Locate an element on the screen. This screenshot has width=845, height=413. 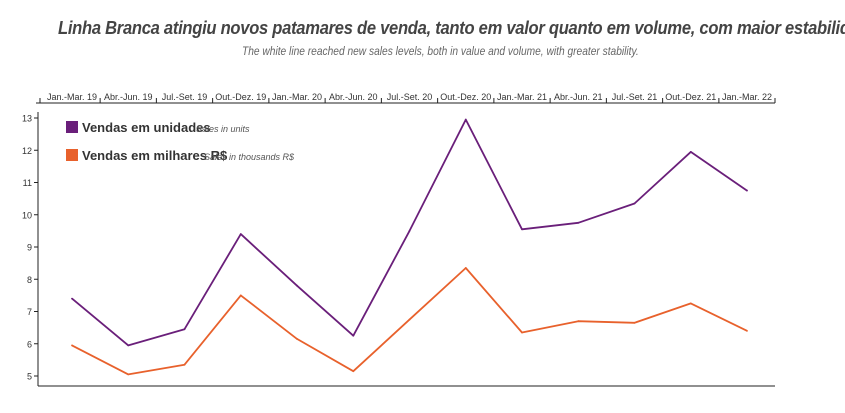
x-tick-label: Abr.-Jun. 21 is located at coordinates (578, 97).